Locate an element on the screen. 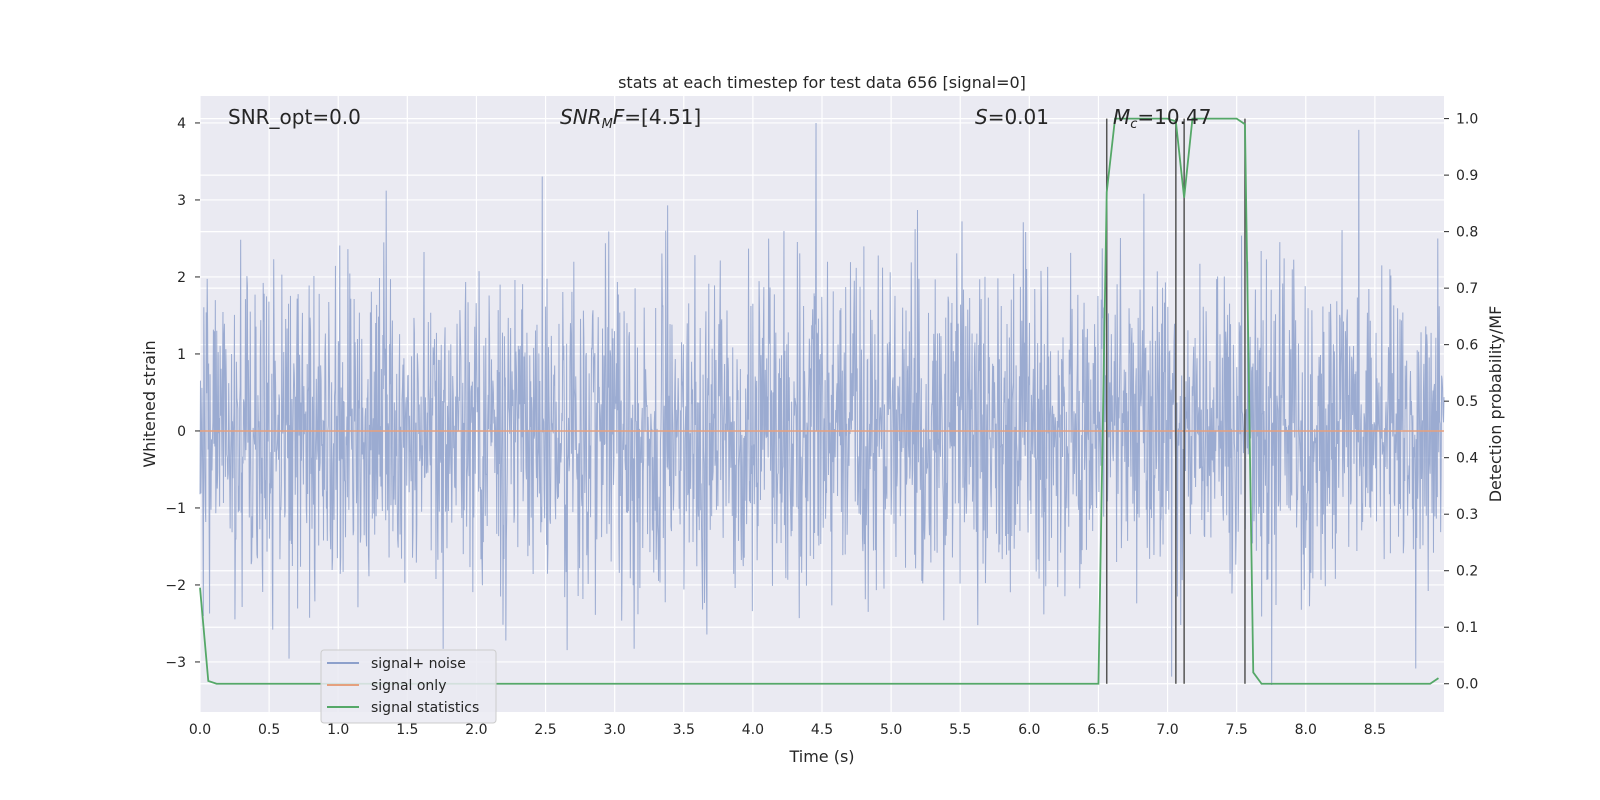 The height and width of the screenshot is (800, 1600). y-tick-label: 2 is located at coordinates (181, 278).